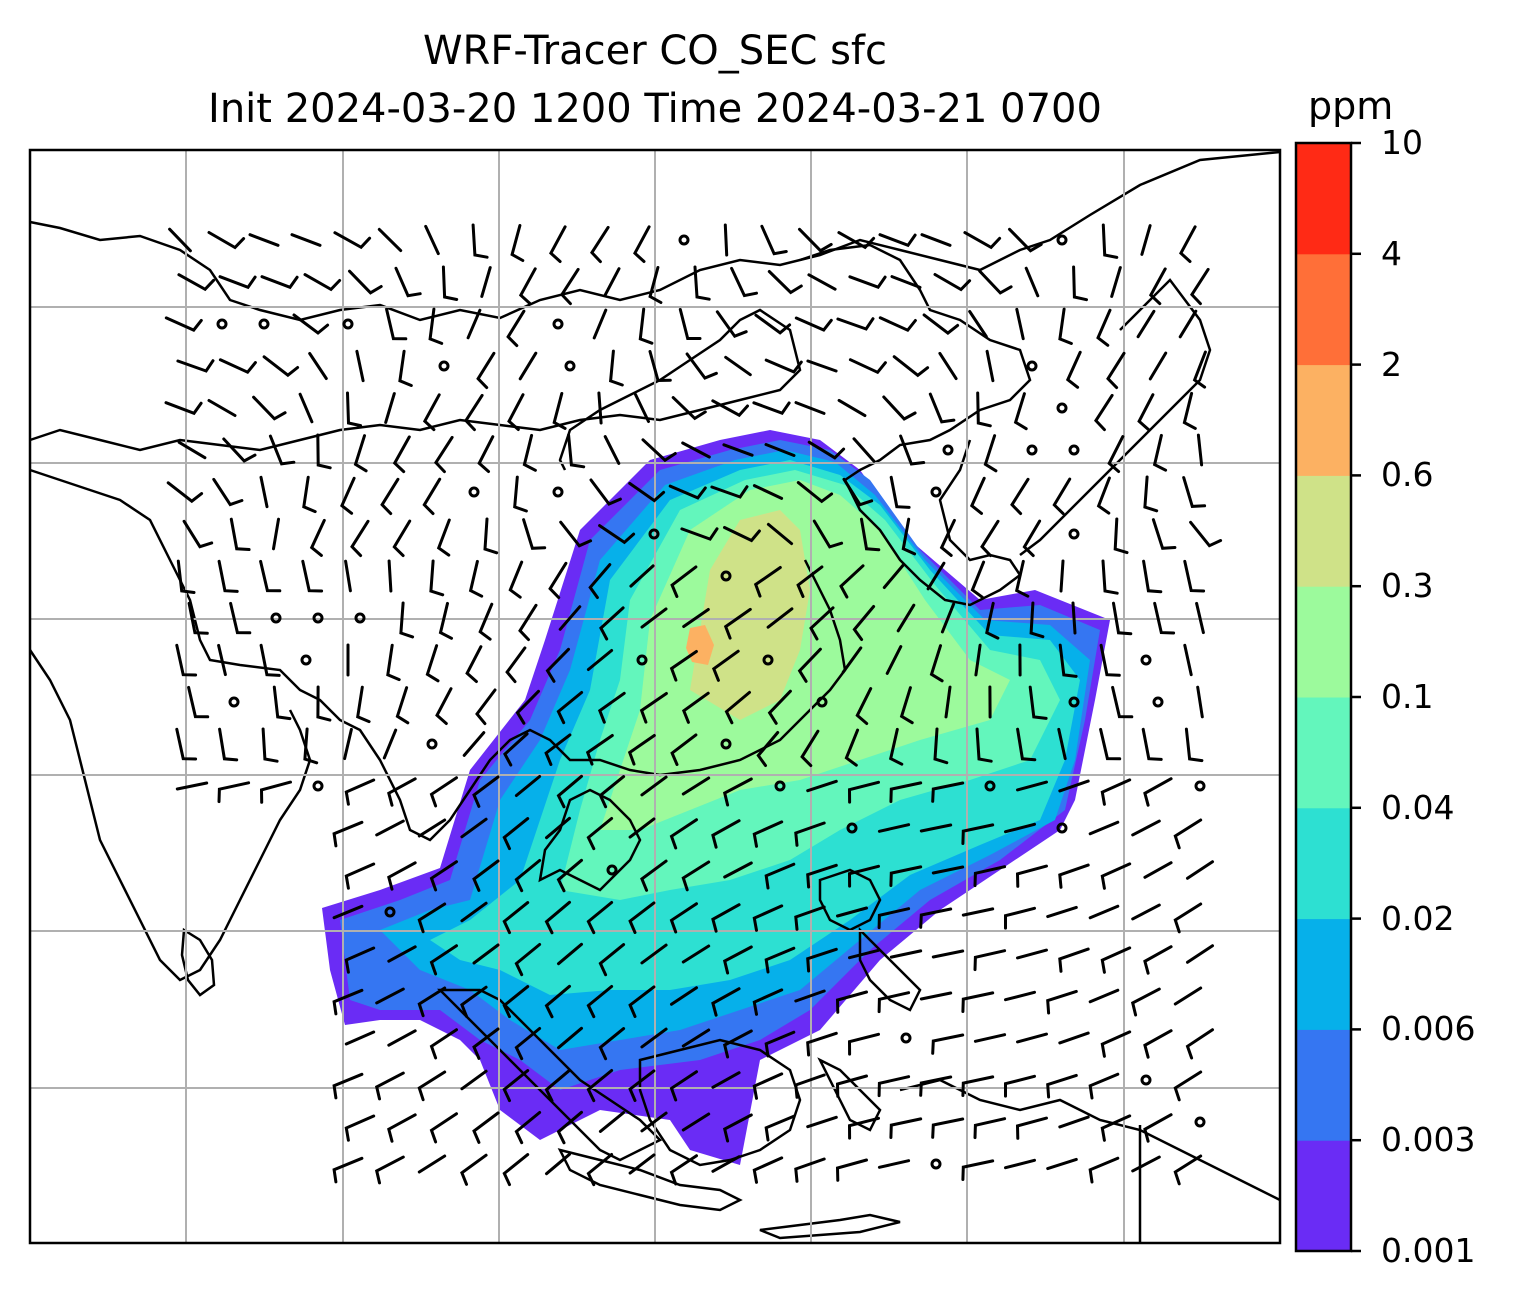  What do you see at coordinates (1323, 974) in the screenshot?
I see `colorbar-segment` at bounding box center [1323, 974].